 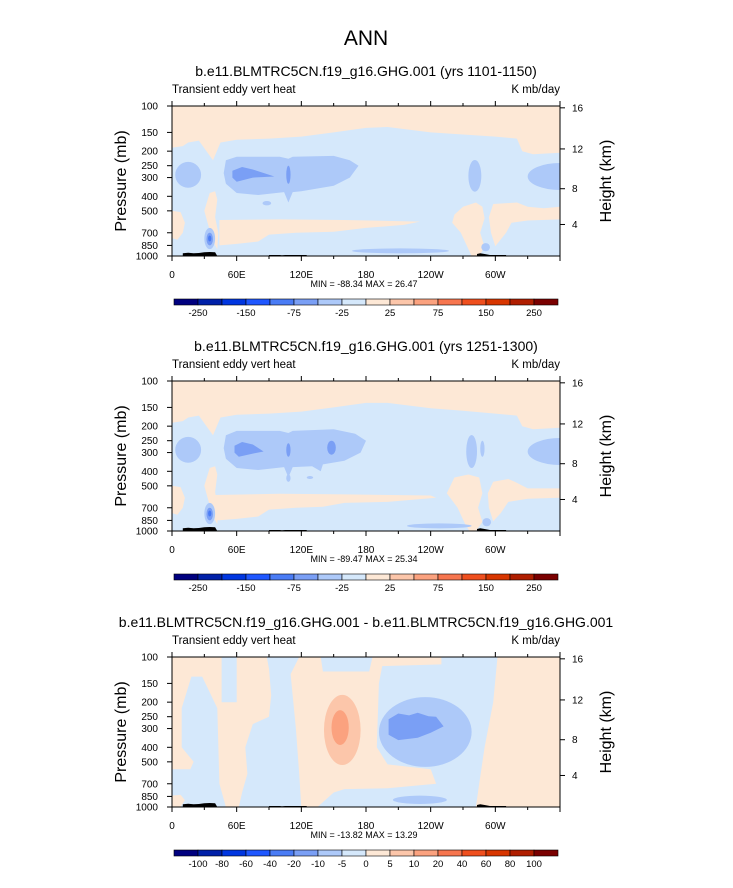 I want to click on colorbar-label: 75, so click(x=438, y=313).